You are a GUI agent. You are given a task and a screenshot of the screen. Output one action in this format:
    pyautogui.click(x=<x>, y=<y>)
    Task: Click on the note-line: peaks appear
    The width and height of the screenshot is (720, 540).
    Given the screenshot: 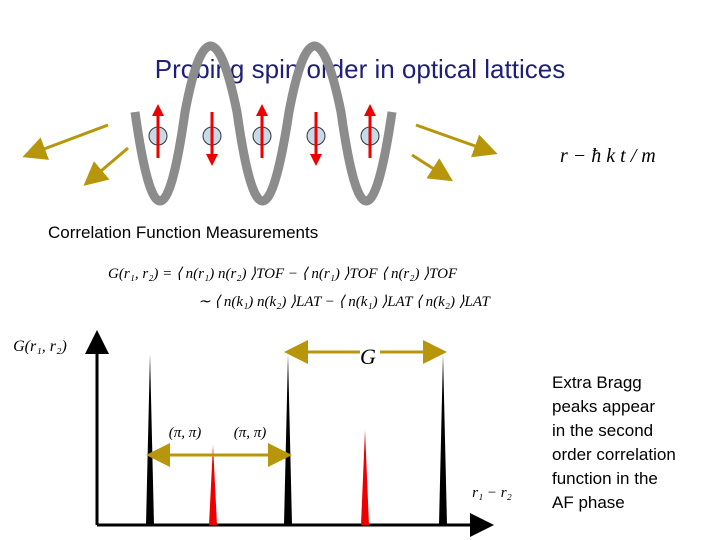 What is the action you would take?
    pyautogui.click(x=603, y=406)
    